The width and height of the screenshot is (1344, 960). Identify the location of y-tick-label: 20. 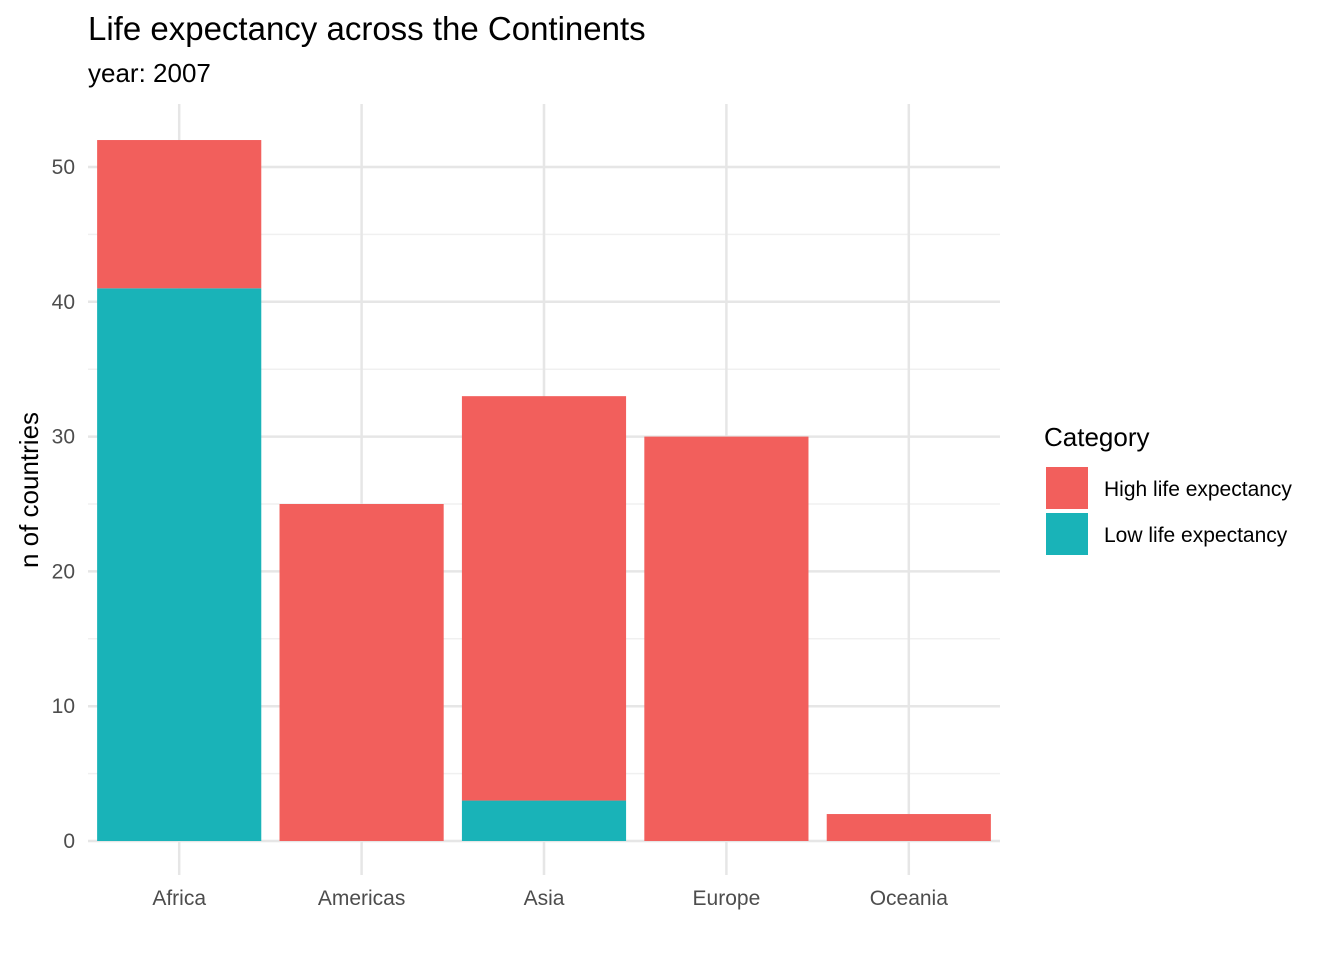
(63, 571).